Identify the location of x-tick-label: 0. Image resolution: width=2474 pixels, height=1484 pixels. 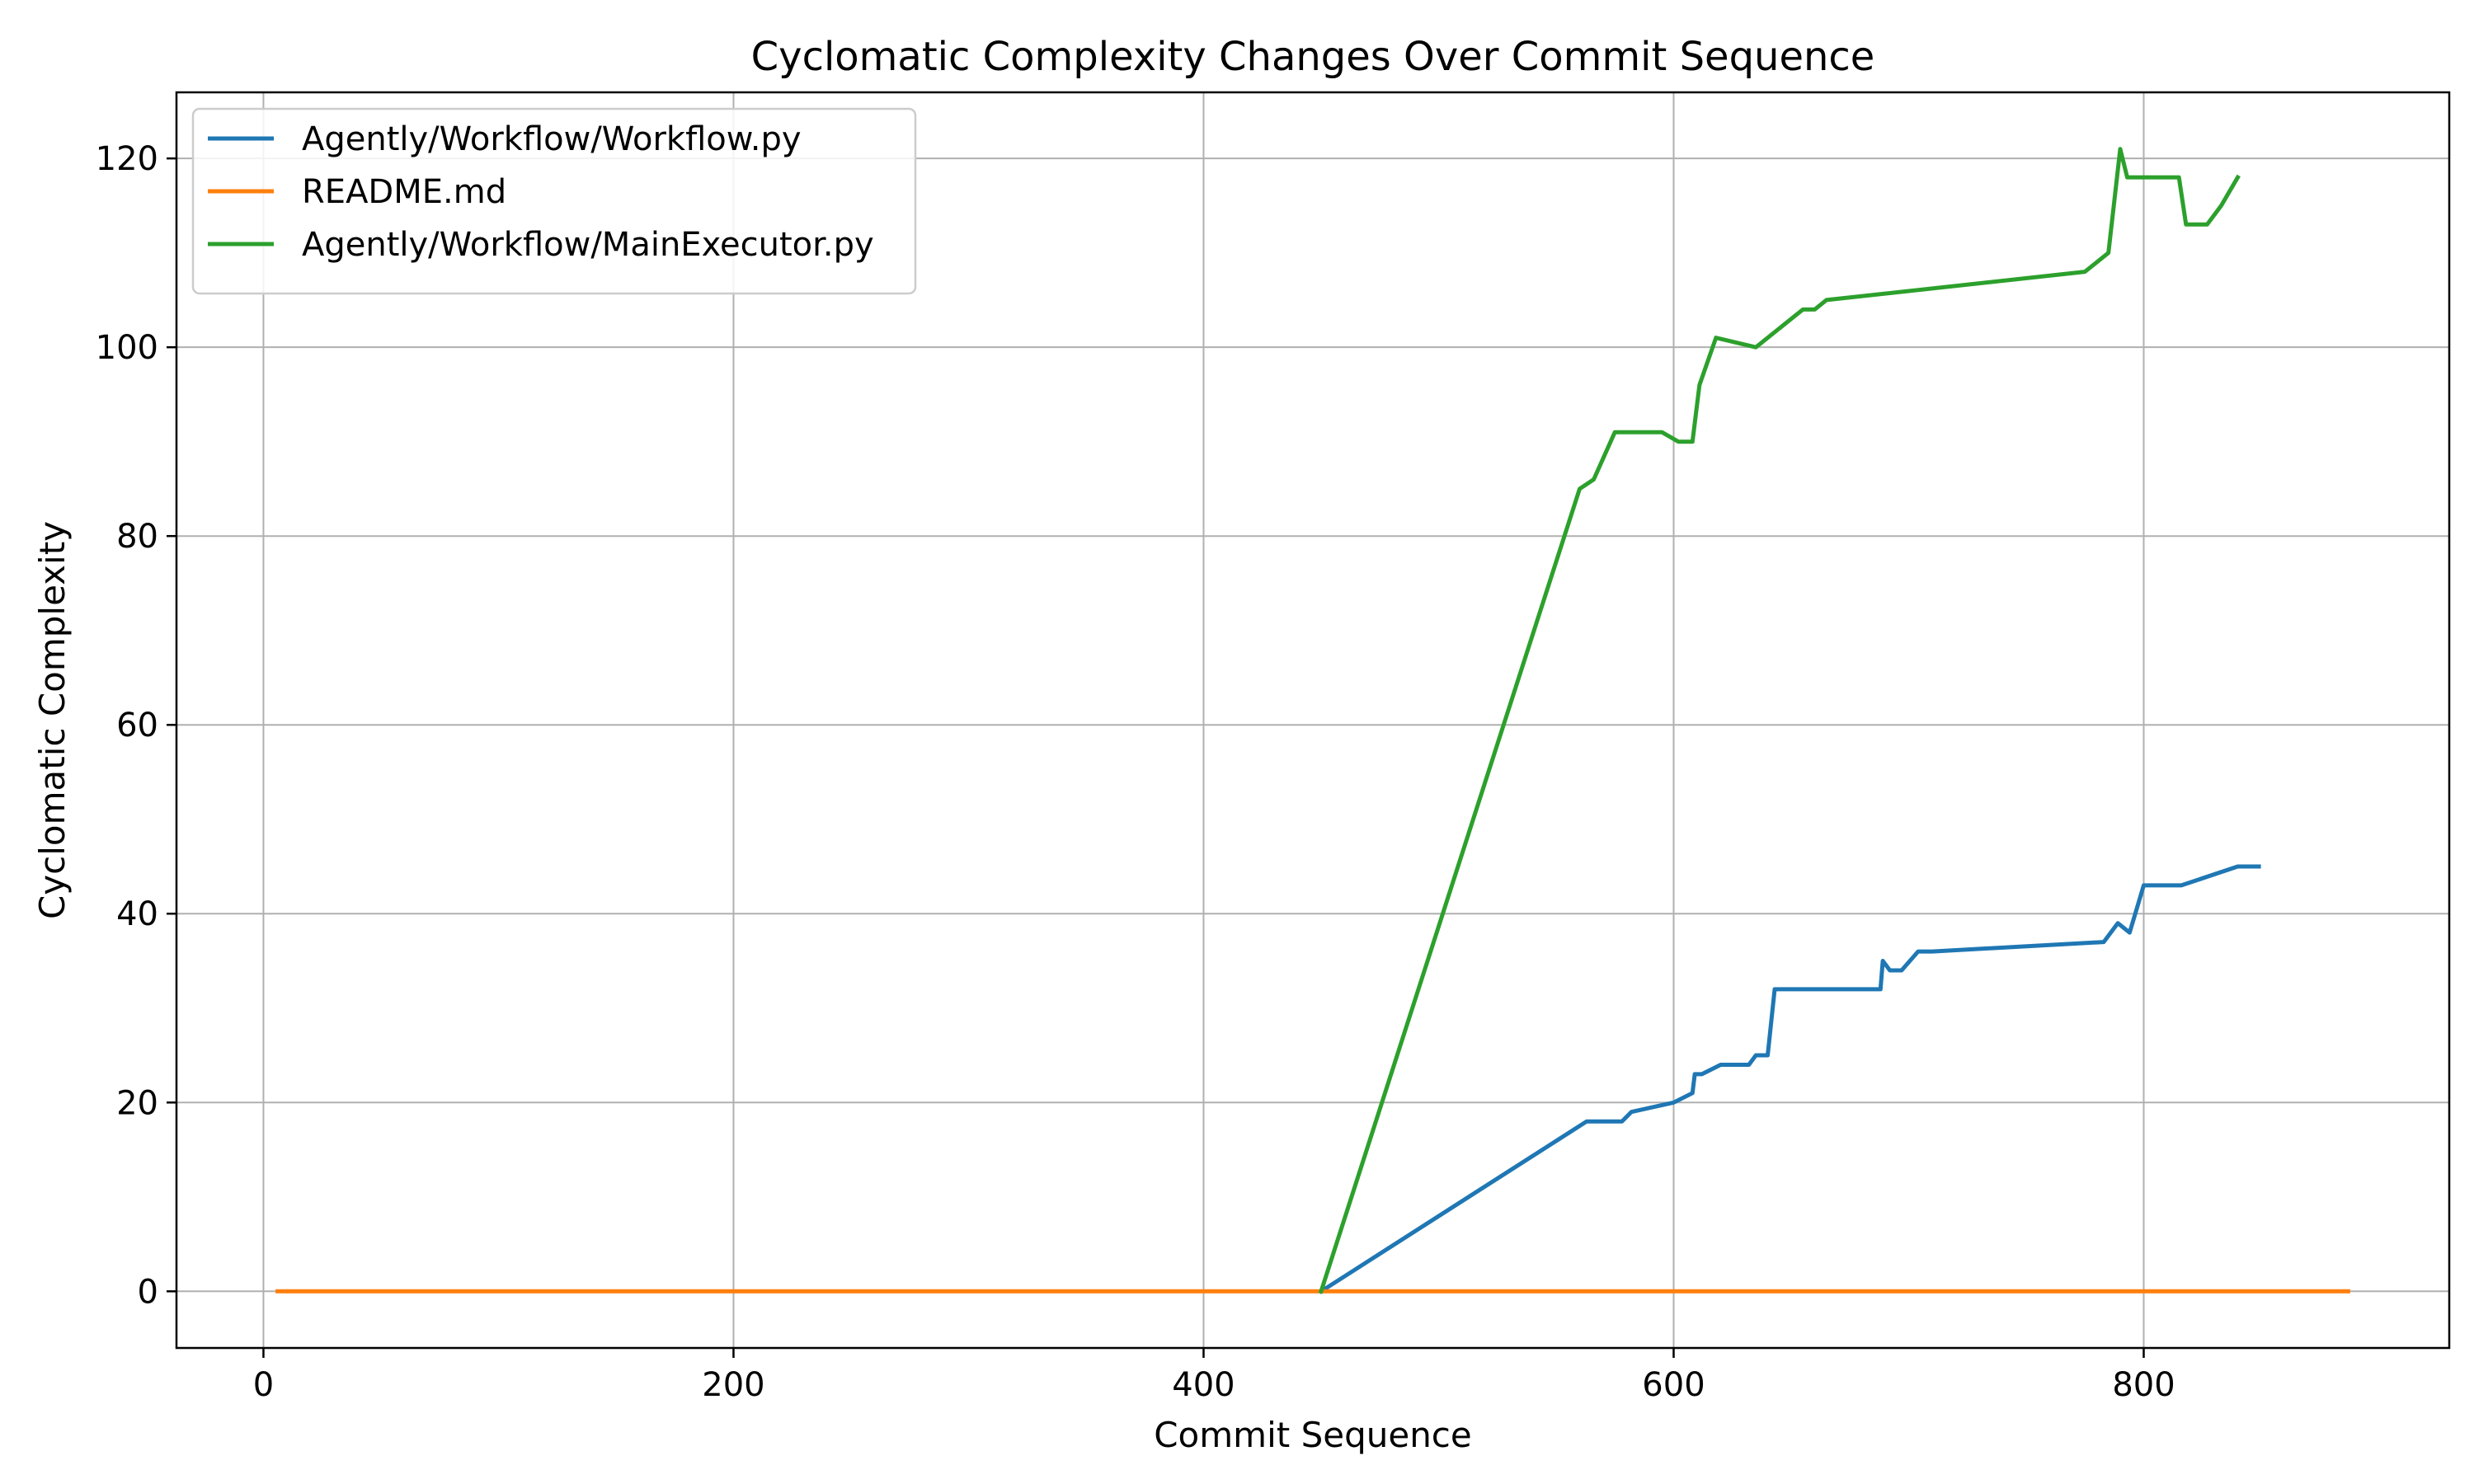
(263, 1385).